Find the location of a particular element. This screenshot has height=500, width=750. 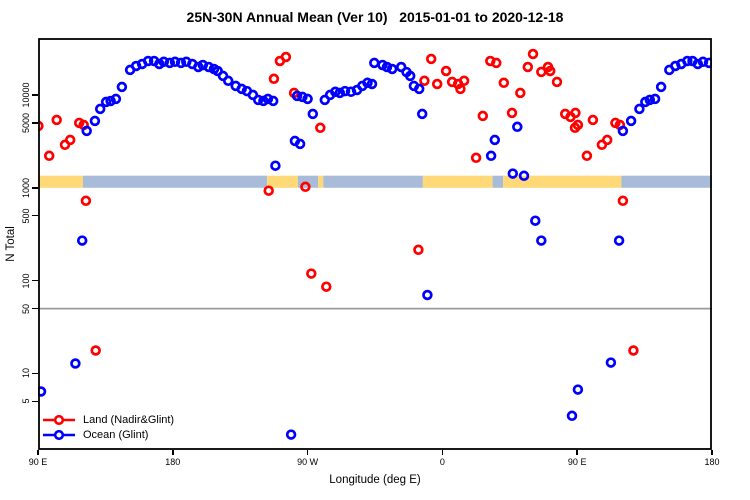

x-tick-label: 180 is located at coordinates (173, 462).